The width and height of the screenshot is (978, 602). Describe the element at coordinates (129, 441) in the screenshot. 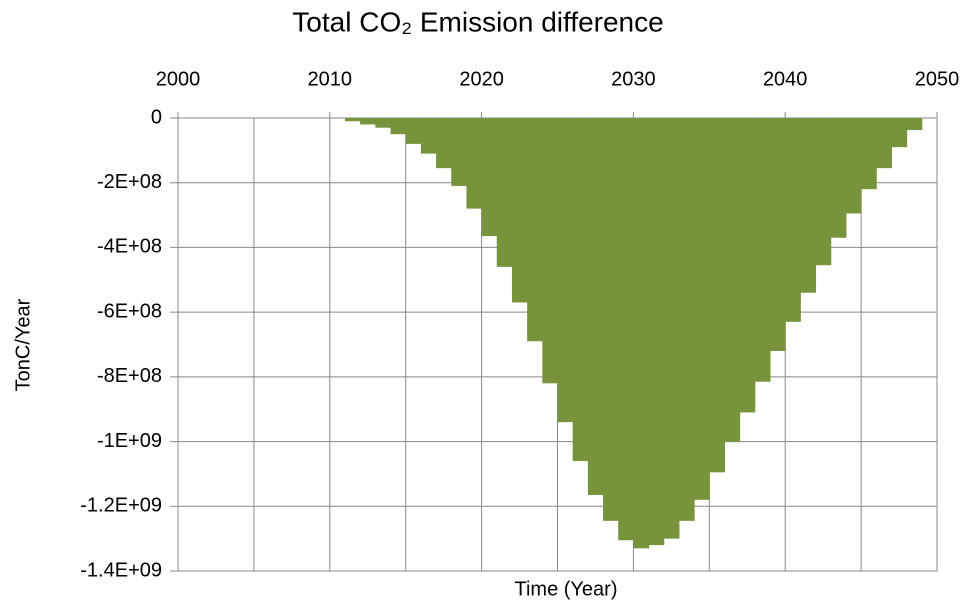

I see `y-tick-label: -1E+09` at that location.